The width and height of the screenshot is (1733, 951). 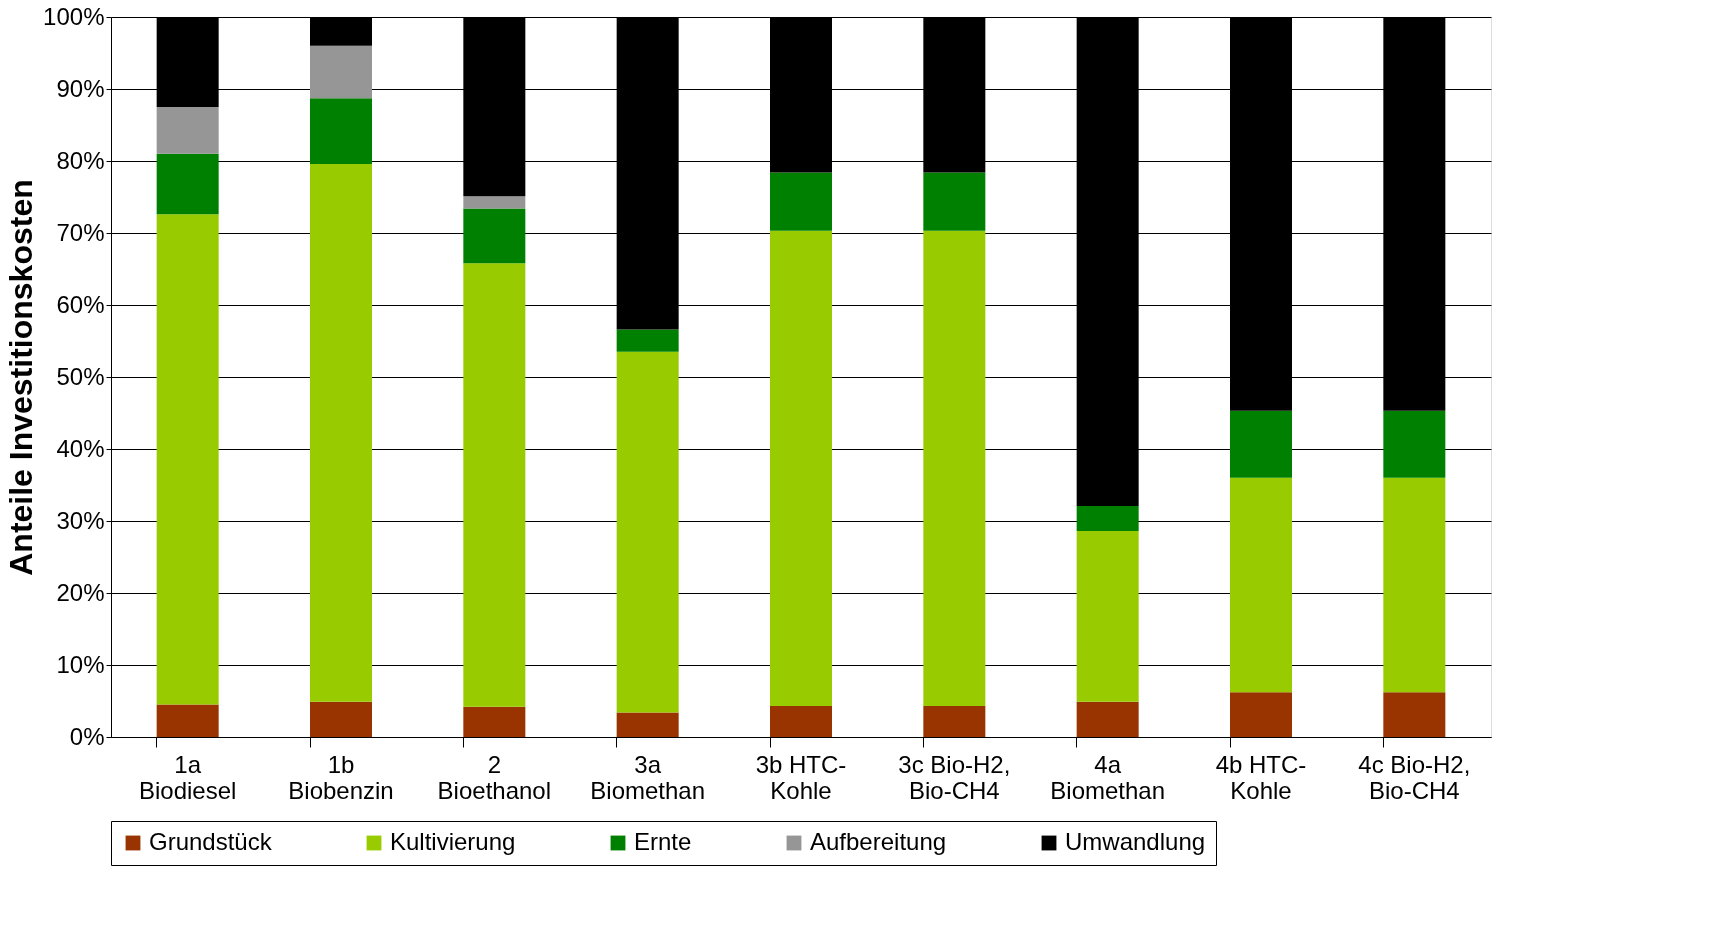 I want to click on y-axis-title: Anteile Investitionskosten, so click(x=21, y=377).